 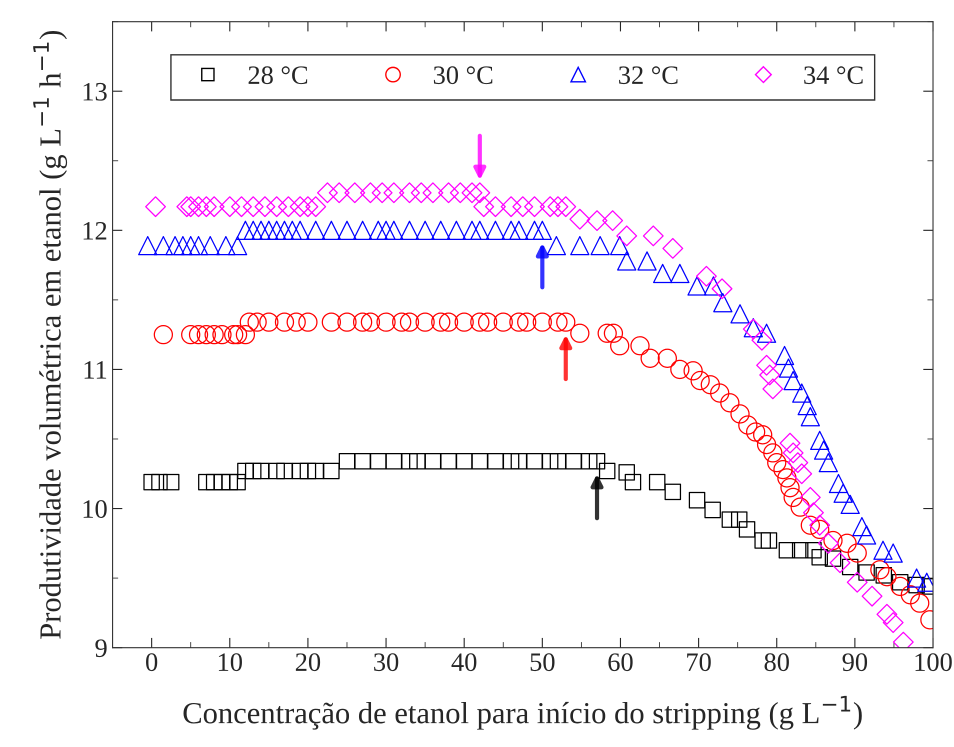 What do you see at coordinates (934, 662) in the screenshot?
I see `x-tick-label: 100` at bounding box center [934, 662].